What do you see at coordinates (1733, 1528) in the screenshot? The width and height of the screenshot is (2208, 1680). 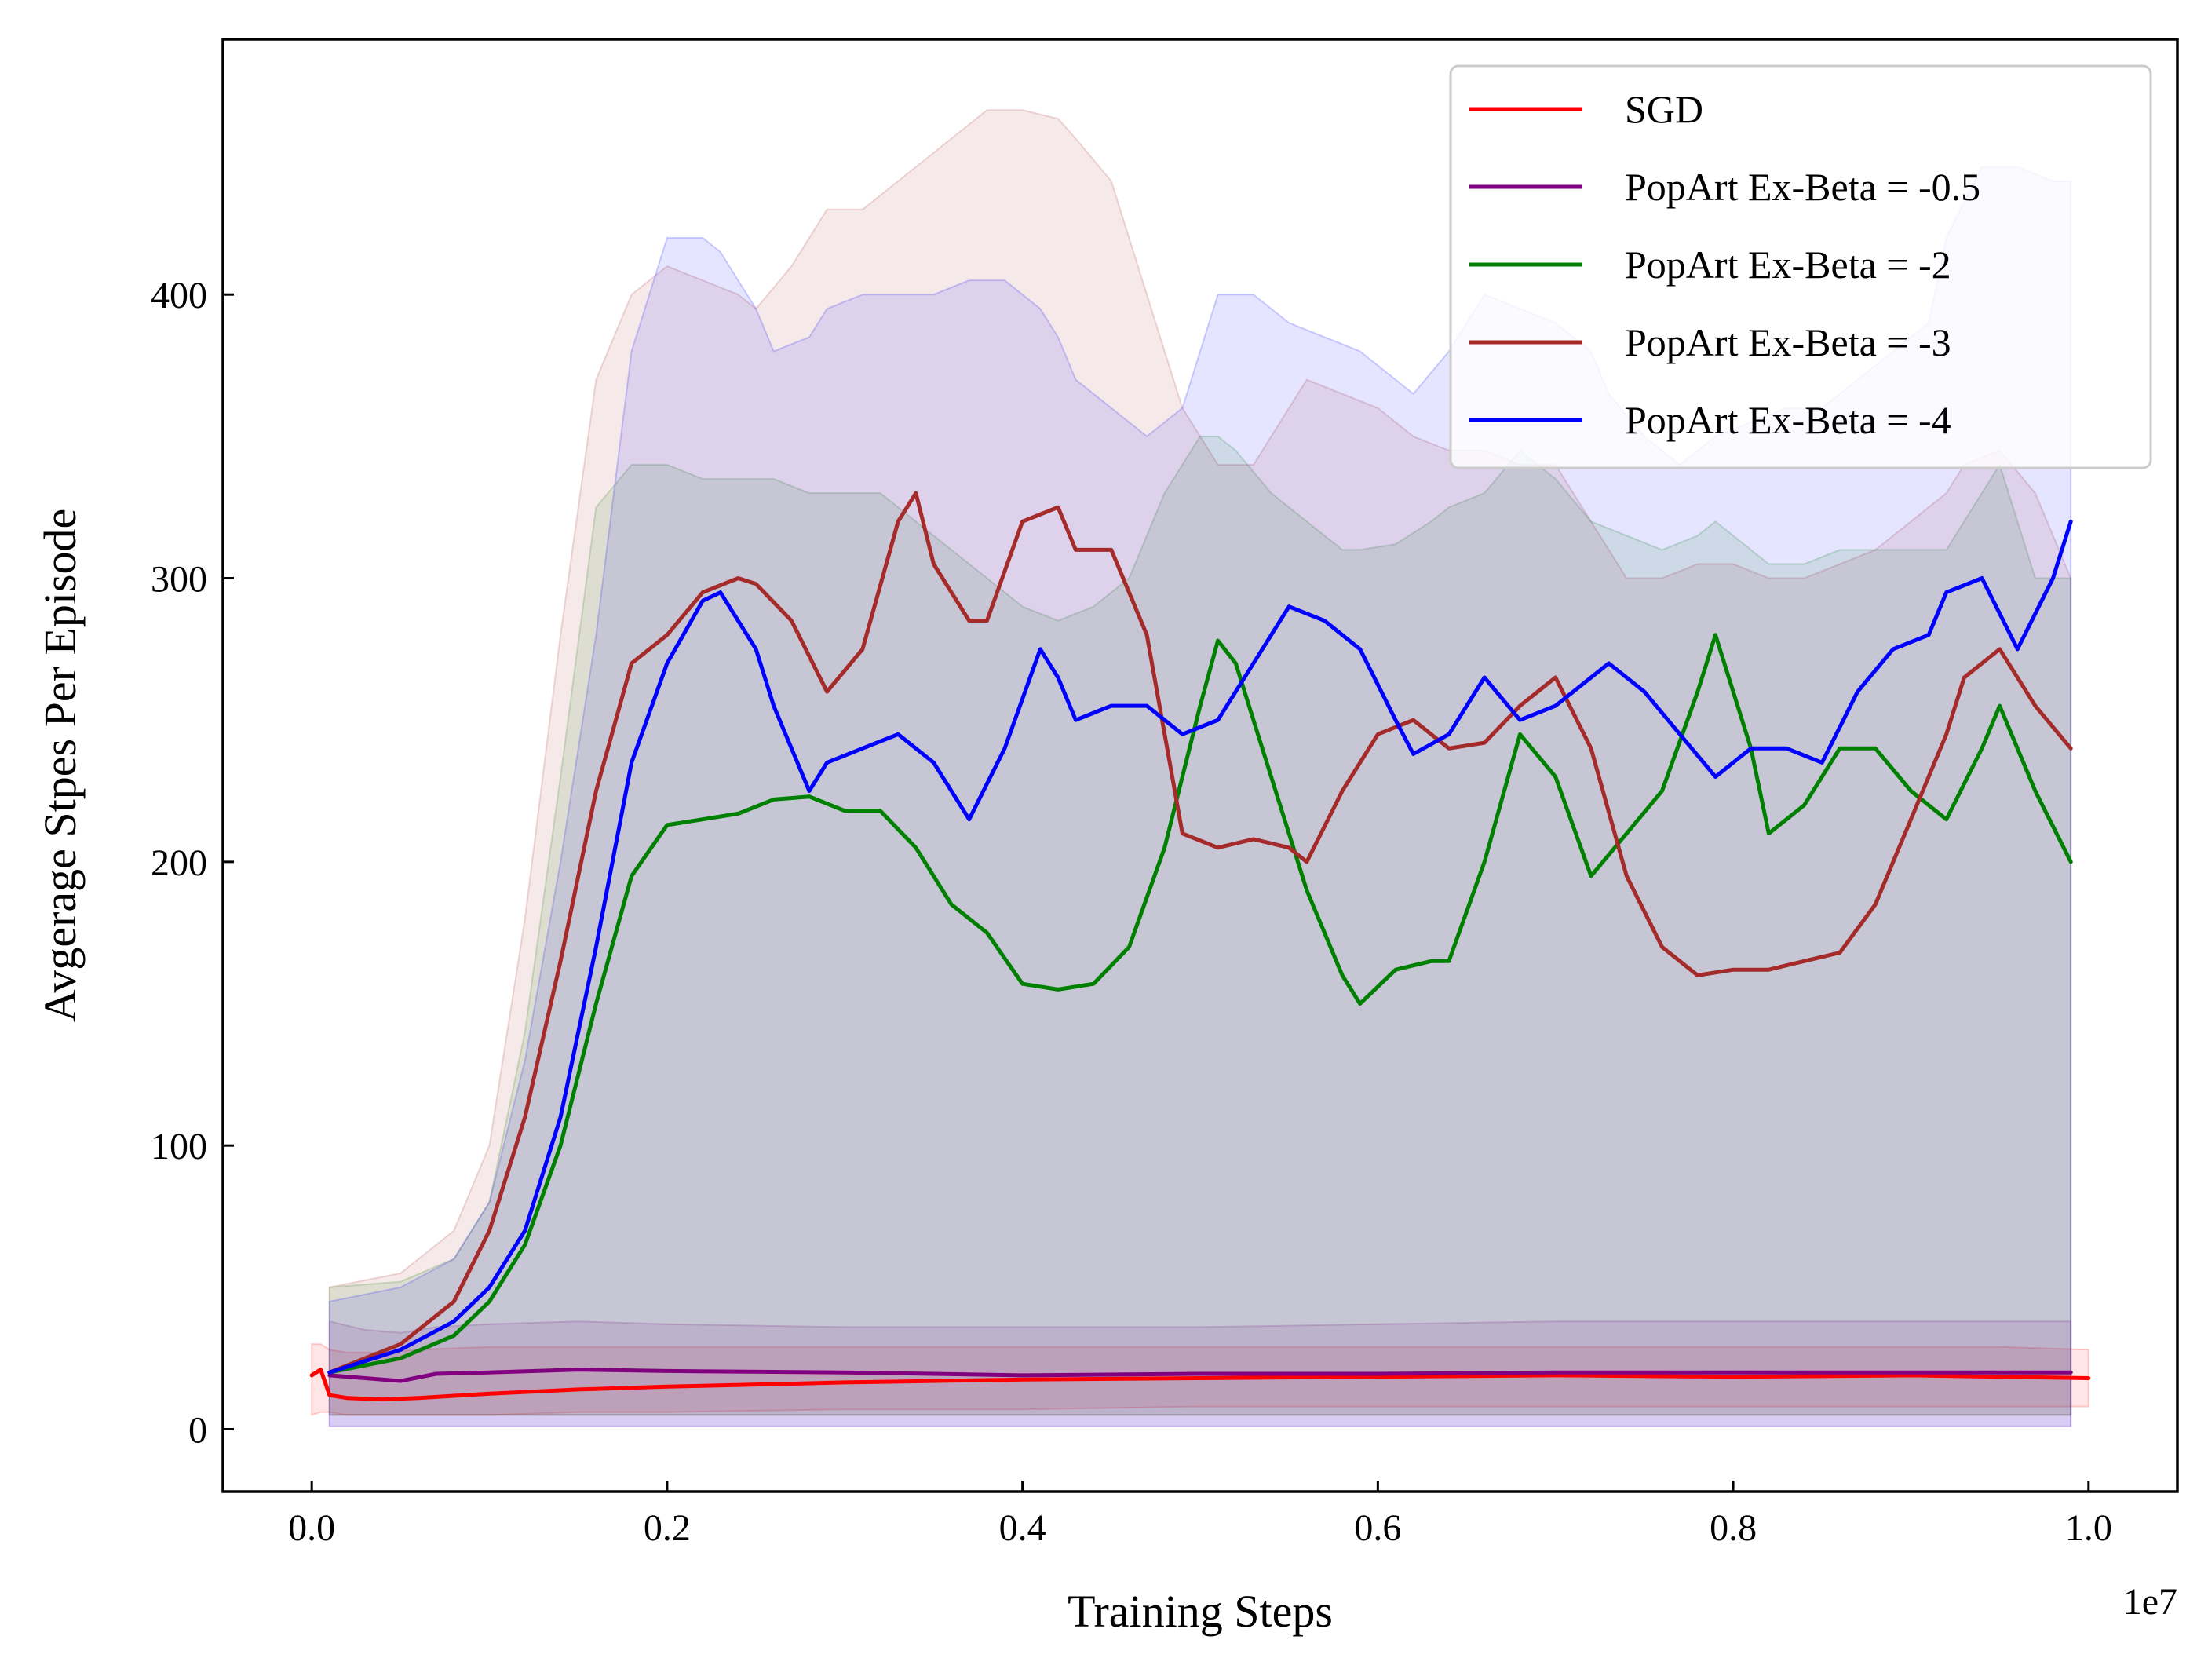 I see `x-tick-label: 0.8` at bounding box center [1733, 1528].